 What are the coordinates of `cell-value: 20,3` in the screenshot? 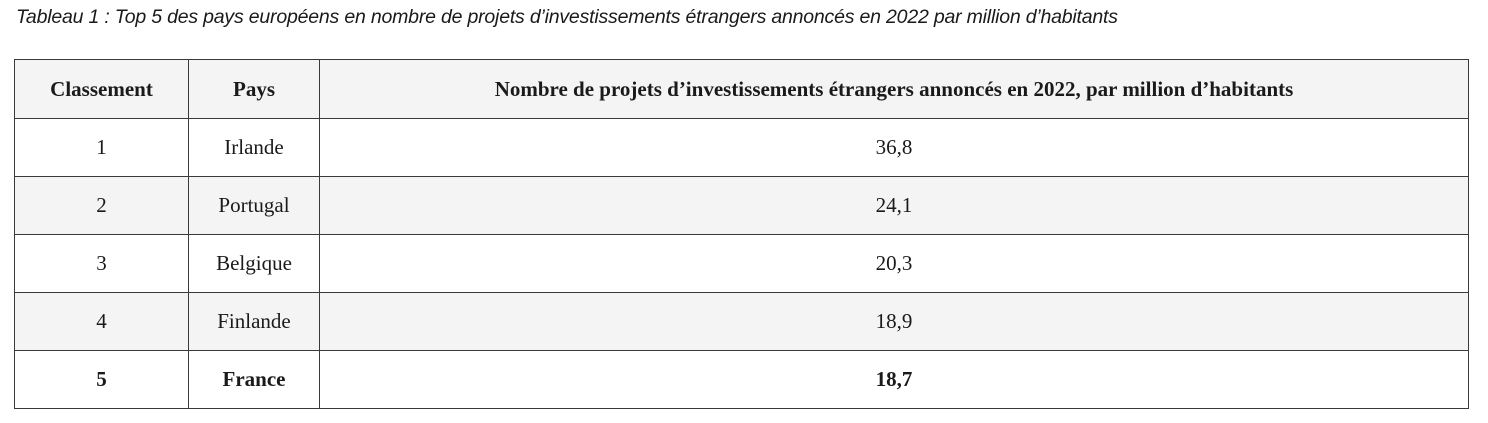 It's located at (894, 263).